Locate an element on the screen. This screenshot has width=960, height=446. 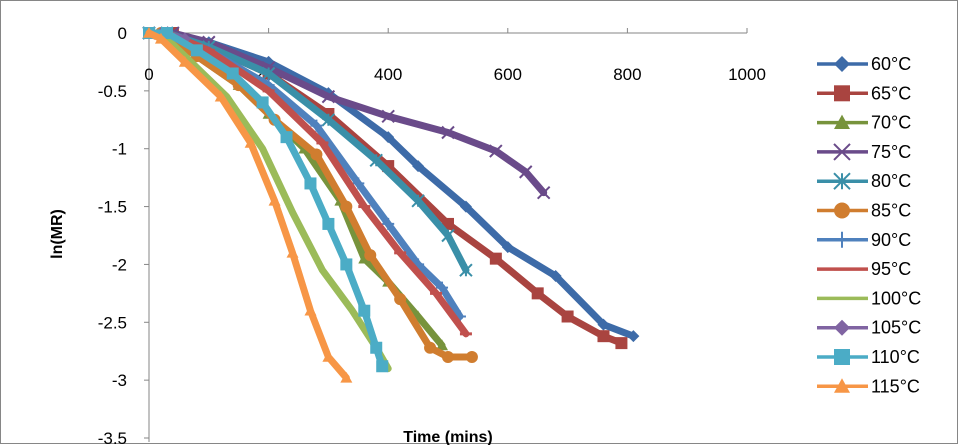
y-tick-label: -3.5 is located at coordinates (112, 437).